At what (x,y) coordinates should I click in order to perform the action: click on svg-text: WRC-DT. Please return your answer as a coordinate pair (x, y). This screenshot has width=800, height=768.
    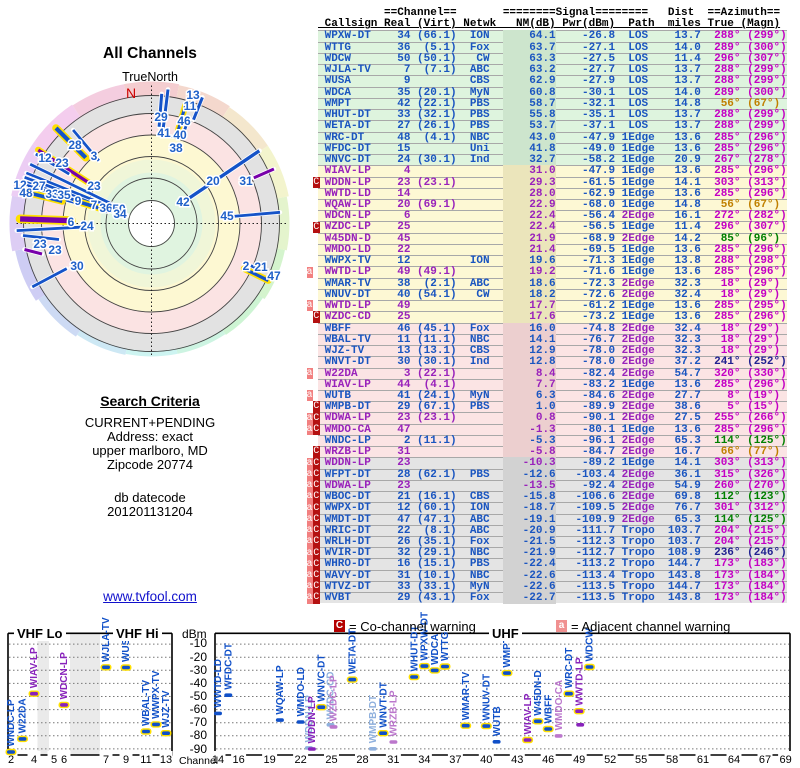
    Looking at the image, I should click on (569, 668).